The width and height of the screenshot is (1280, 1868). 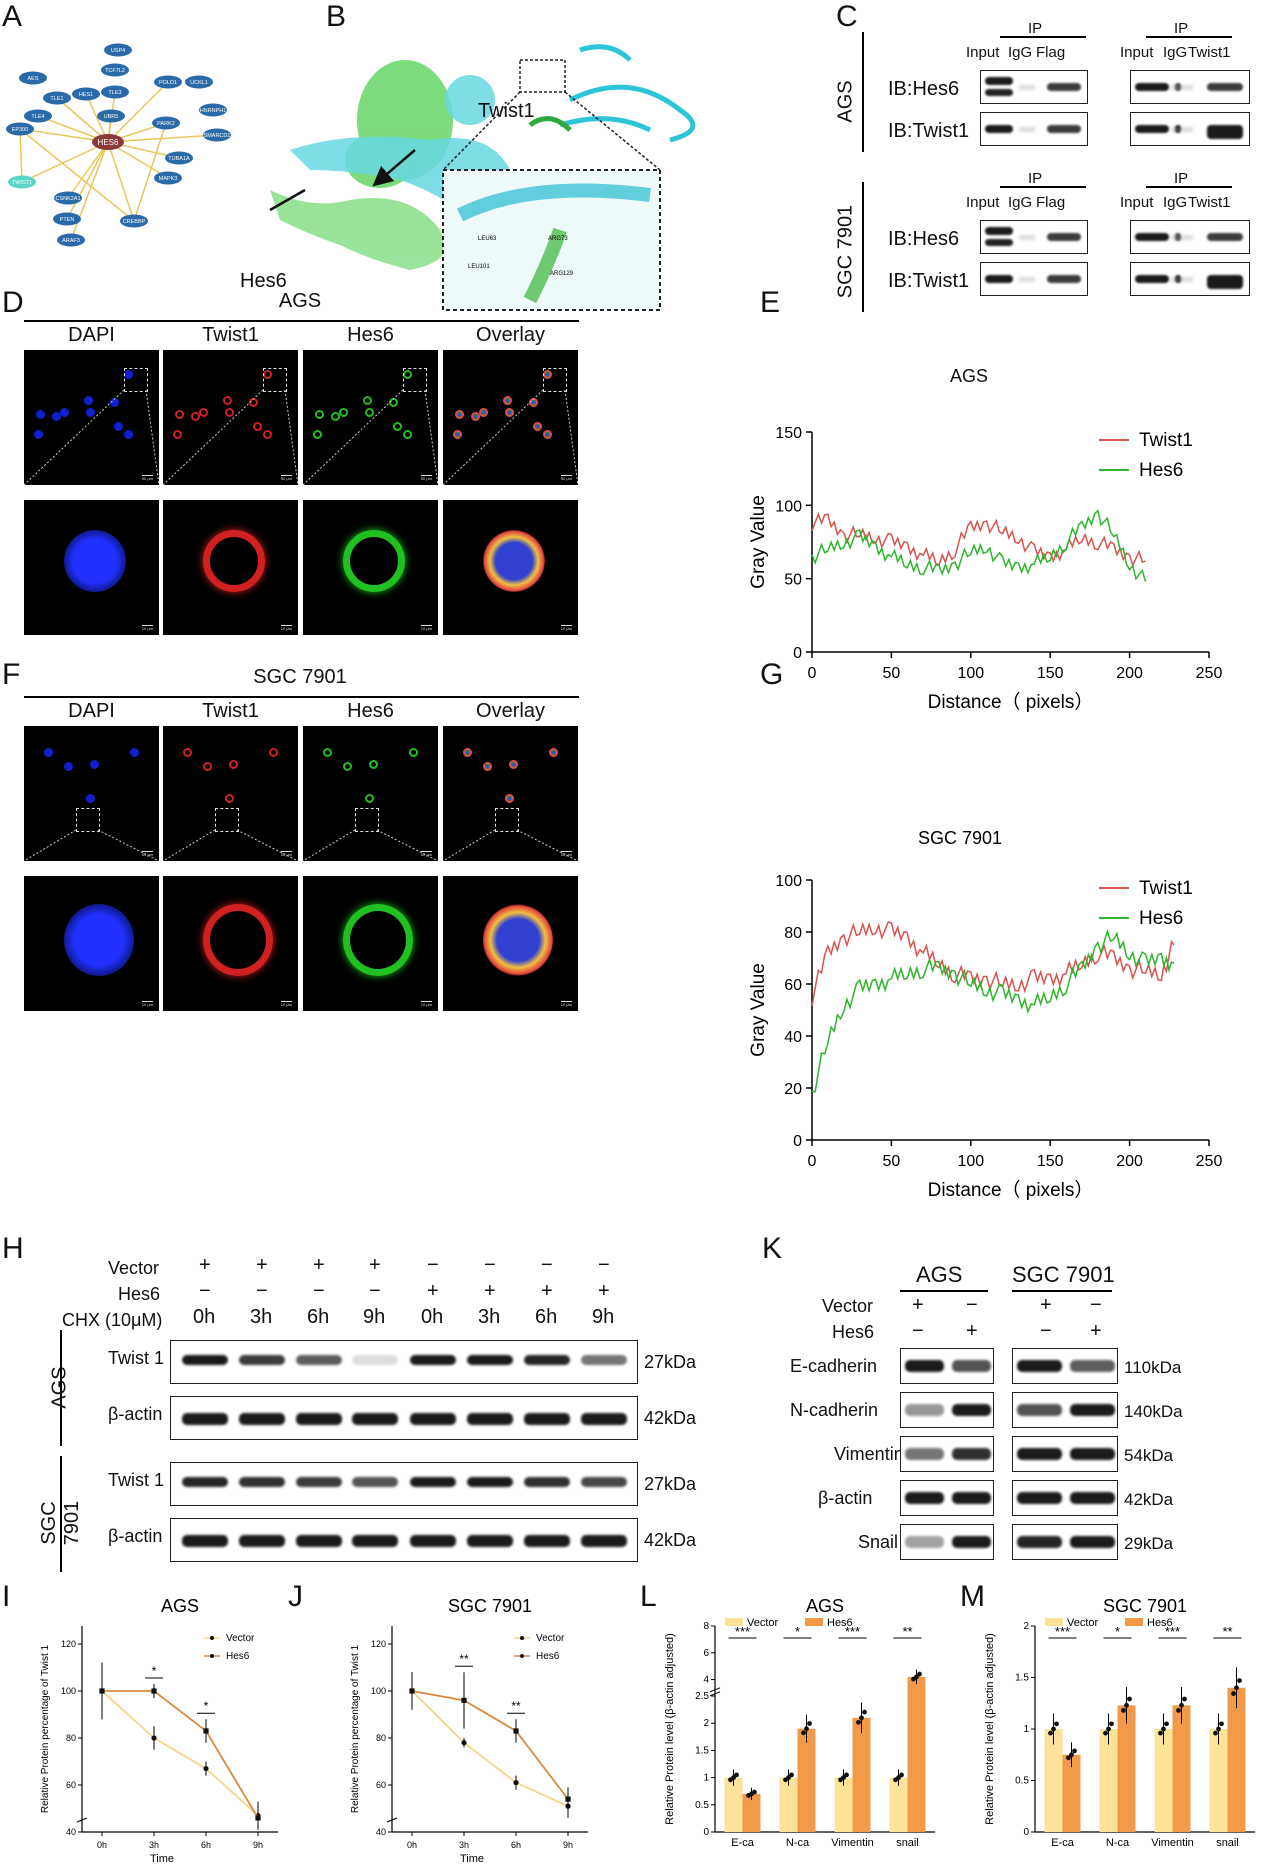 What do you see at coordinates (702, 1750) in the screenshot?
I see `y-tick-label: 1.5` at bounding box center [702, 1750].